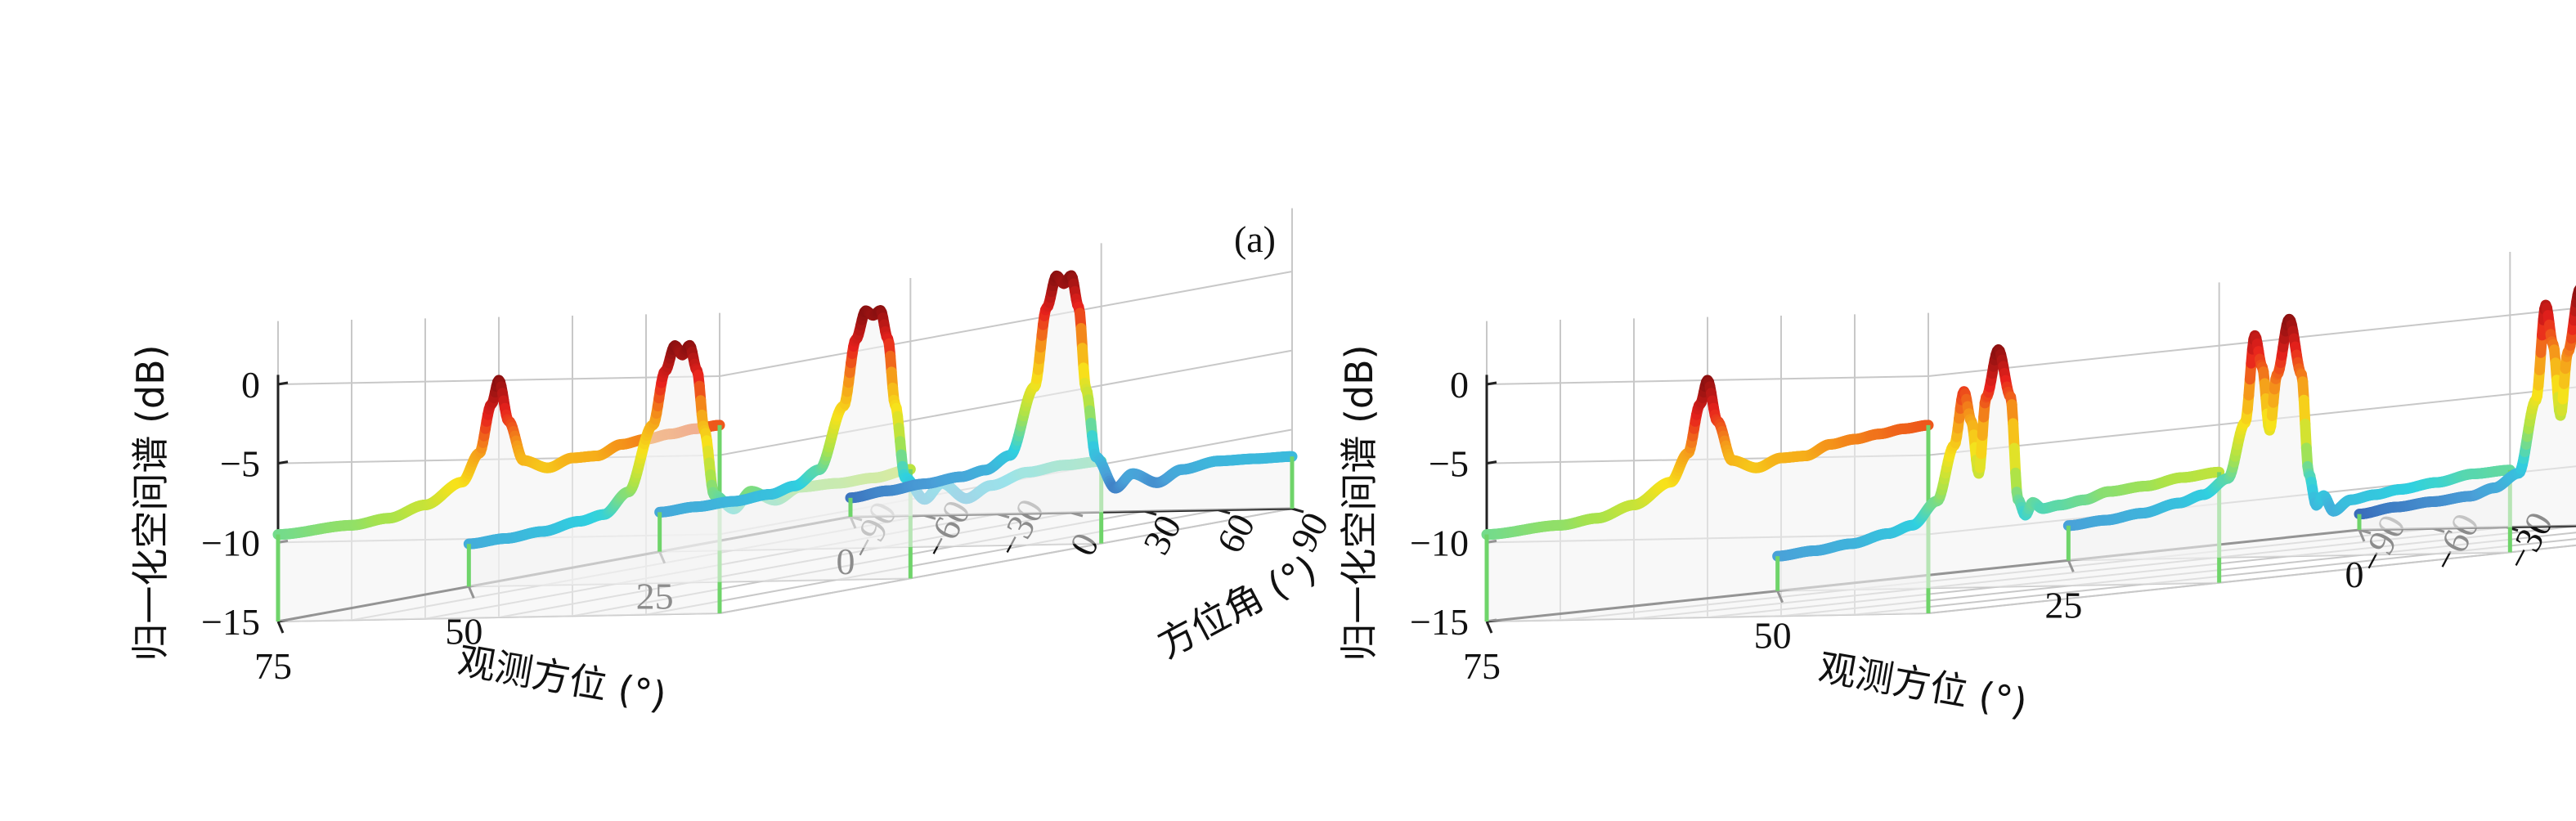 The height and width of the screenshot is (821, 2576). What do you see at coordinates (1773, 636) in the screenshot?
I see `obs-tick-label: 50` at bounding box center [1773, 636].